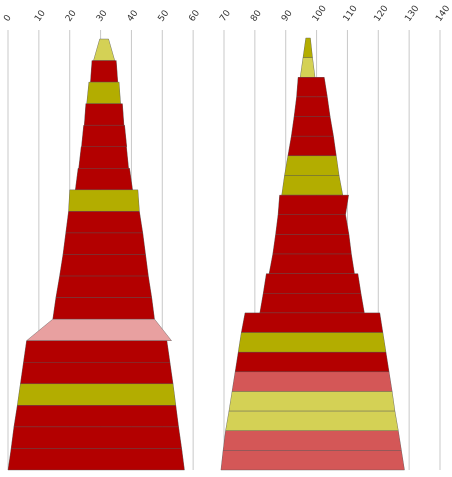 The height and width of the screenshot is (477, 452). What do you see at coordinates (443, 14) in the screenshot?
I see `tick-label-140: 140` at bounding box center [443, 14].